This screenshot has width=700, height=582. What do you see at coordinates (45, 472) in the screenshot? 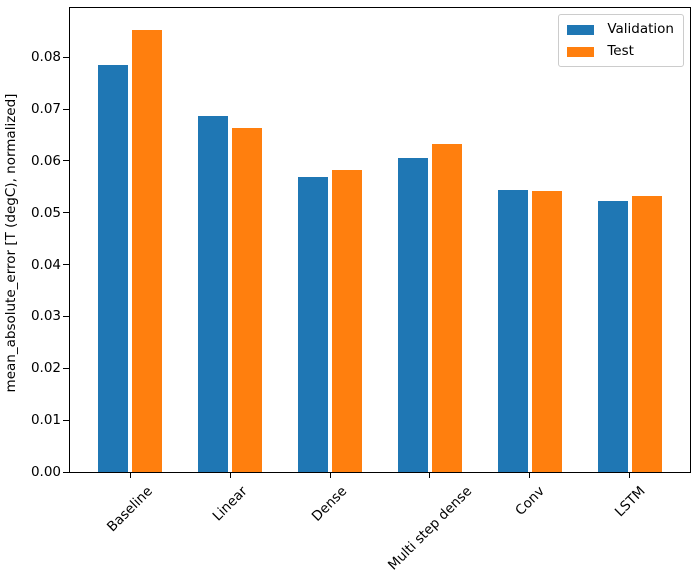
I see `y-tick-label: 0.00` at bounding box center [45, 472].